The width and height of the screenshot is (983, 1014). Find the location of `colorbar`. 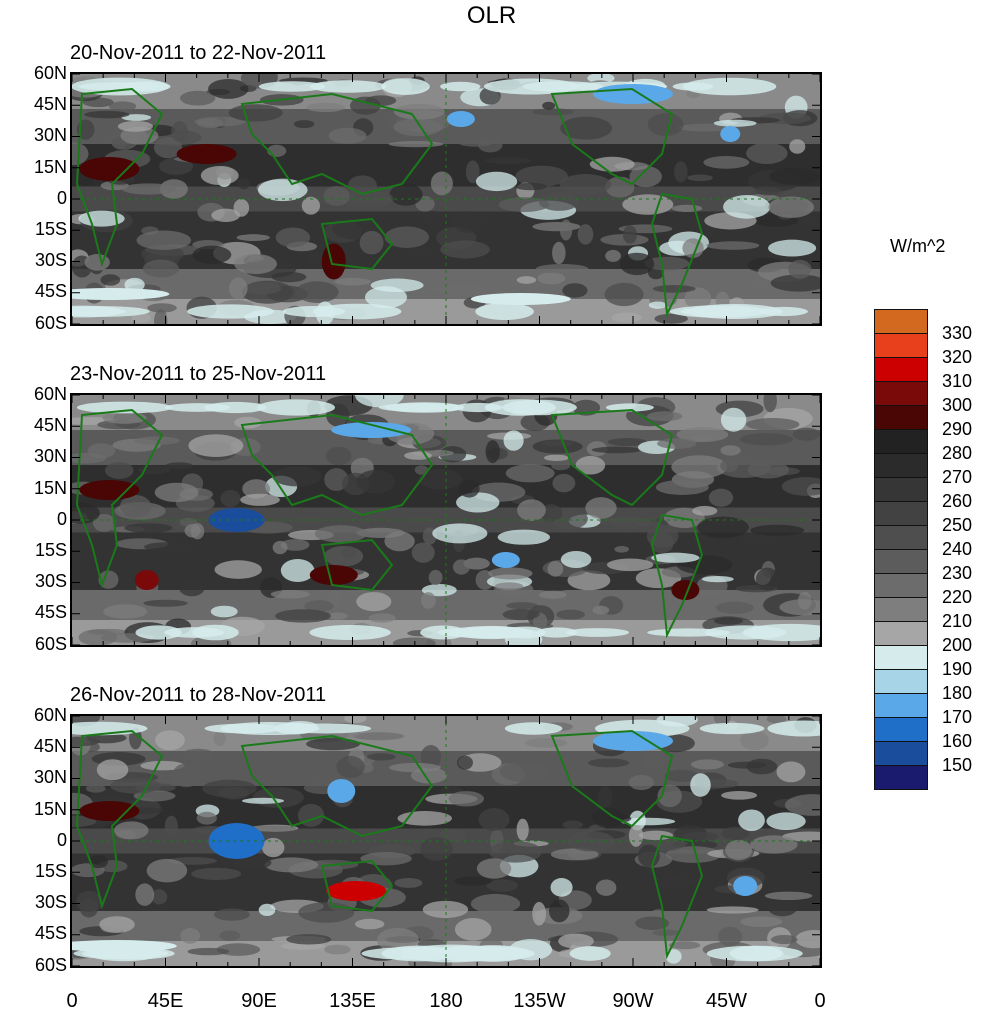

colorbar is located at coordinates (901, 549).